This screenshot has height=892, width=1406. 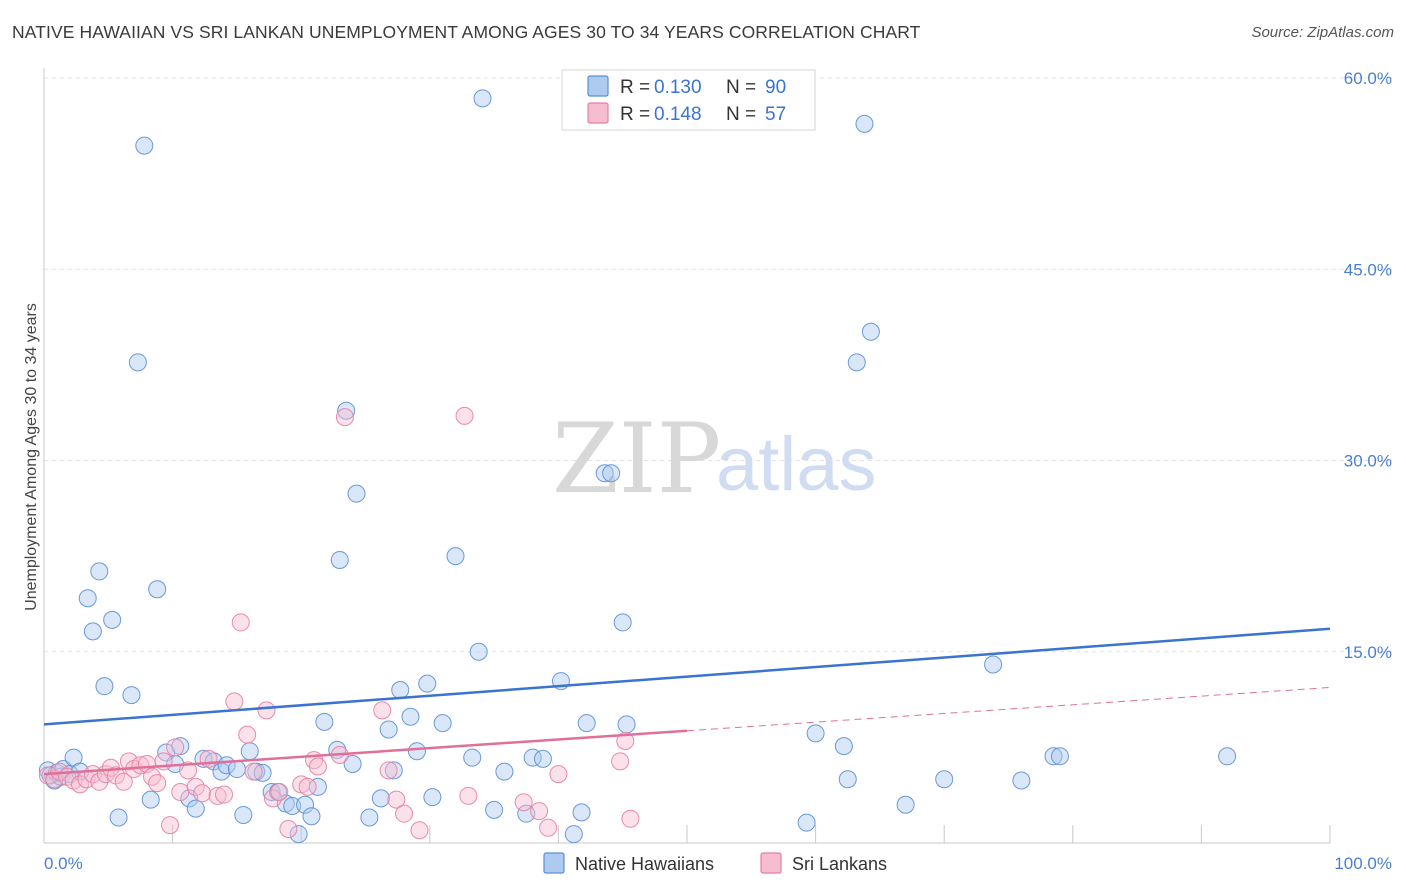 What do you see at coordinates (771, 863) in the screenshot?
I see `series-legend-swatch-pink` at bounding box center [771, 863].